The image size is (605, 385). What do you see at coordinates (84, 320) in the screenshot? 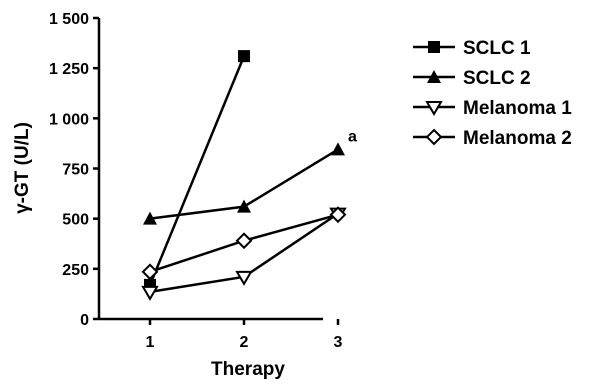
I see `y-tick-label: 0` at bounding box center [84, 320].